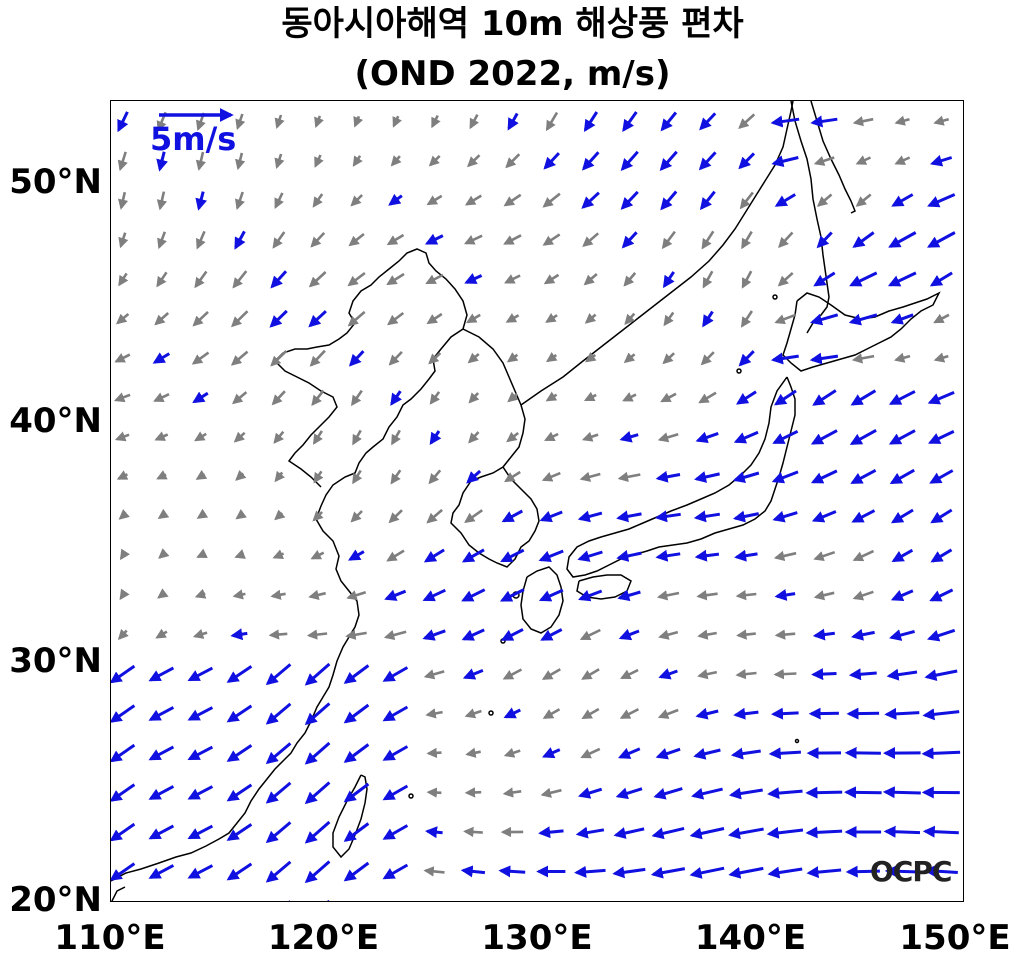 The height and width of the screenshot is (970, 1025). What do you see at coordinates (55, 660) in the screenshot?
I see `y-tick-label: 30°N` at bounding box center [55, 660].